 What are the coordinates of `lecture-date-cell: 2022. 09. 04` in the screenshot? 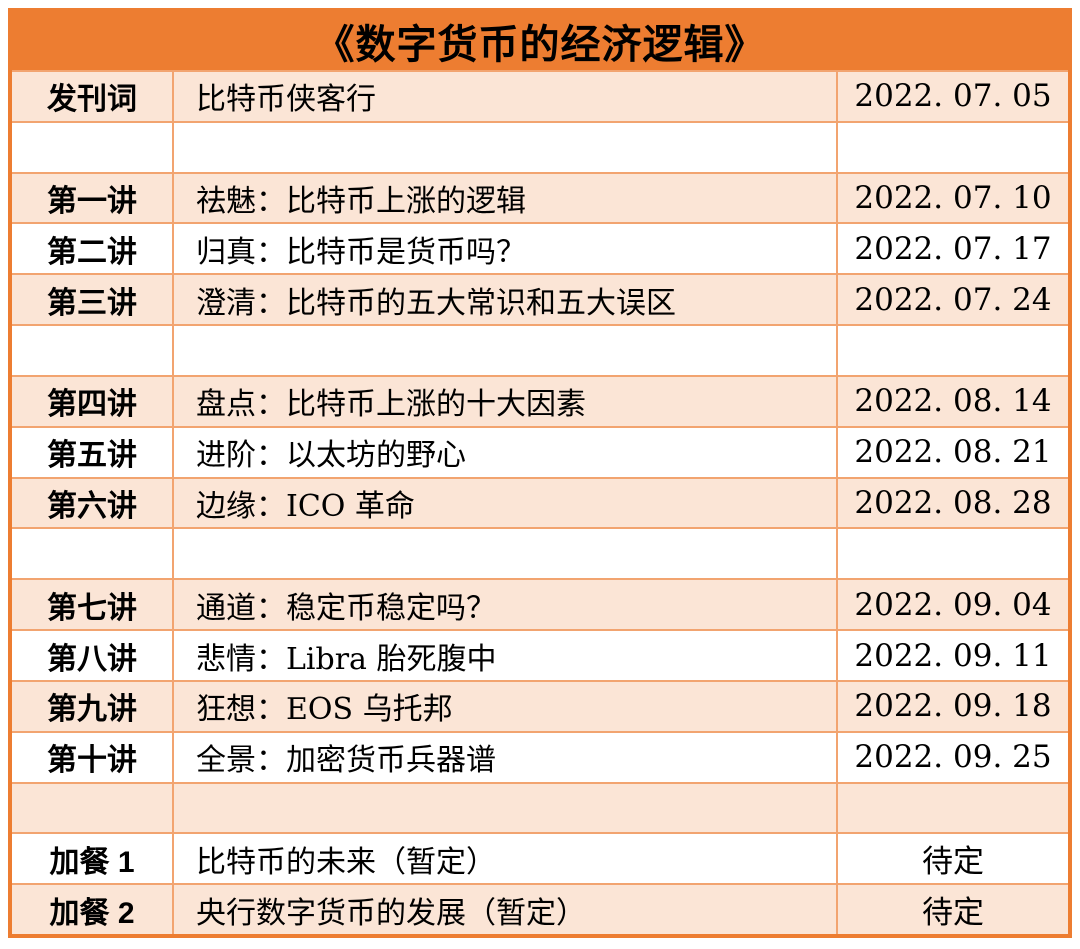 It's located at (953, 604).